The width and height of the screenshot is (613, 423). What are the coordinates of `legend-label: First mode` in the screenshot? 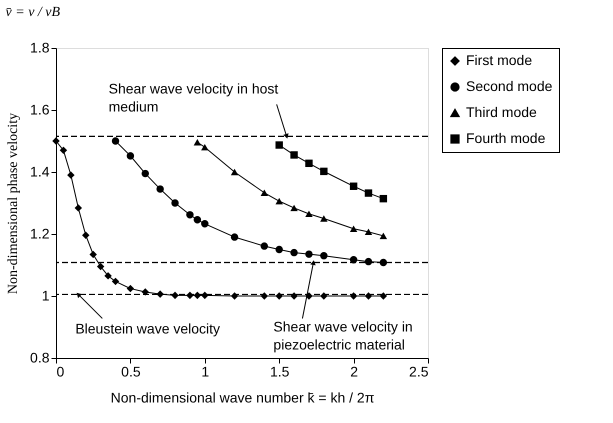 It's located at (499, 60).